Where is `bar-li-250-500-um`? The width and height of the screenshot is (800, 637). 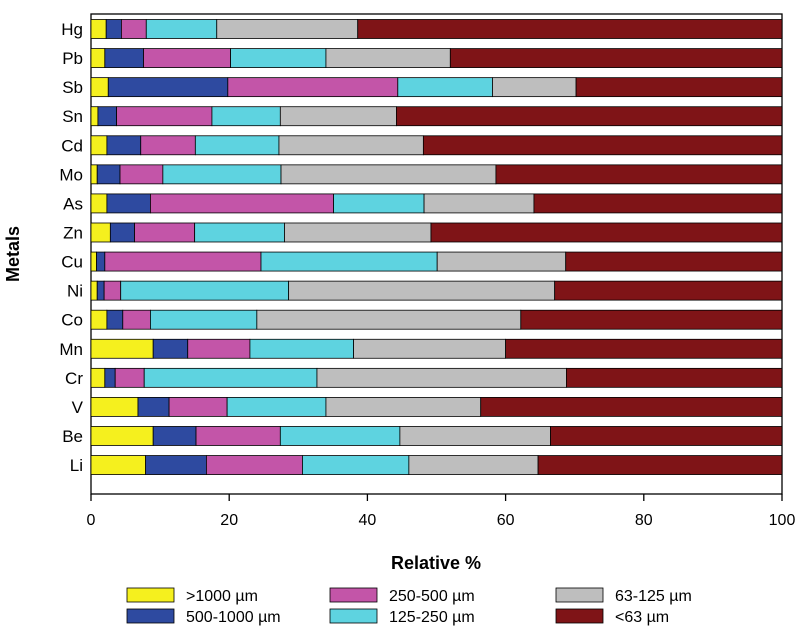
bar-li-250-500-um is located at coordinates (254, 465).